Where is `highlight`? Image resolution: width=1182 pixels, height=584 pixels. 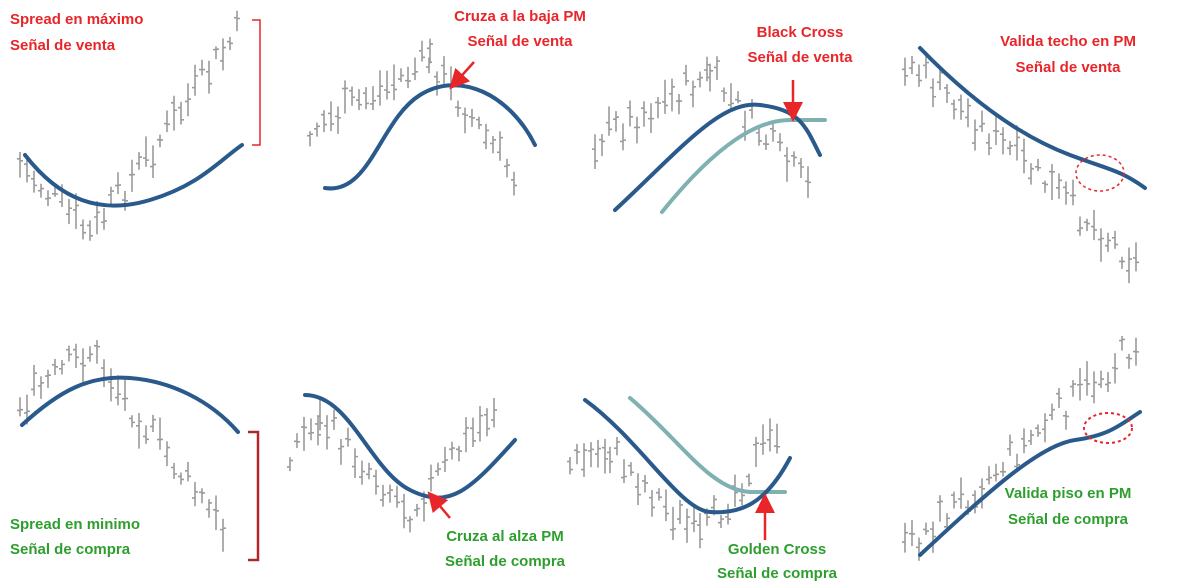
highlight is located at coordinates (1100, 173).